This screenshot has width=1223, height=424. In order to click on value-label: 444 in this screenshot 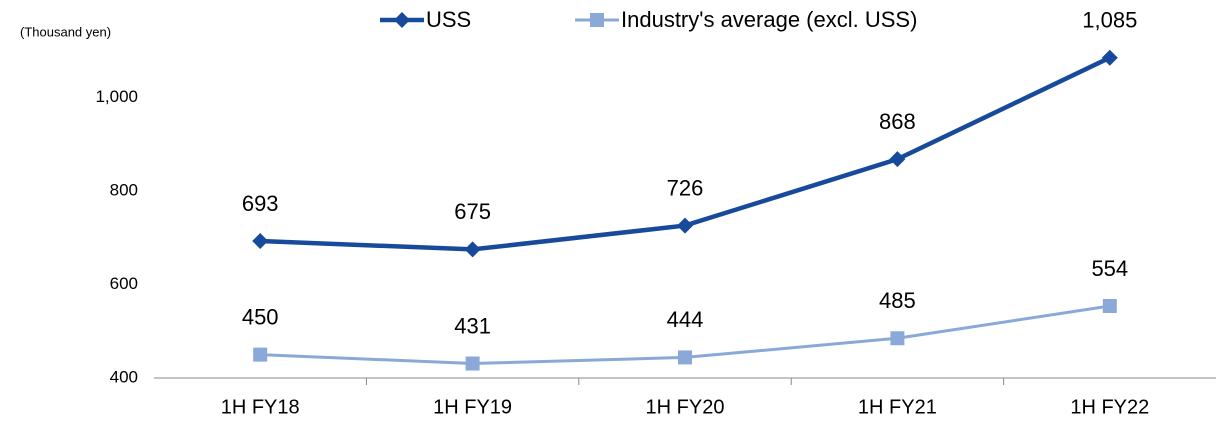, I will do `click(685, 319)`.